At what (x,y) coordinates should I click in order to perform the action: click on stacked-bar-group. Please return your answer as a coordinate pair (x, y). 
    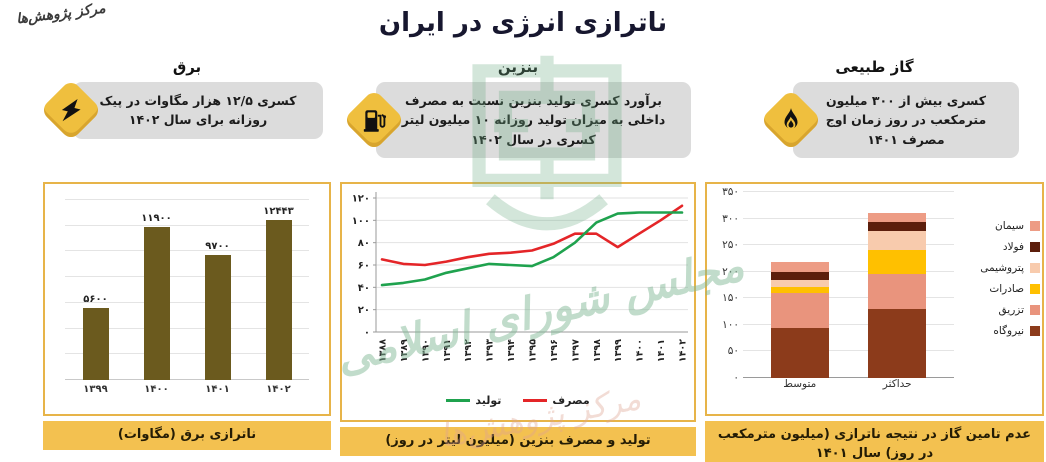
    Looking at the image, I should click on (848, 285).